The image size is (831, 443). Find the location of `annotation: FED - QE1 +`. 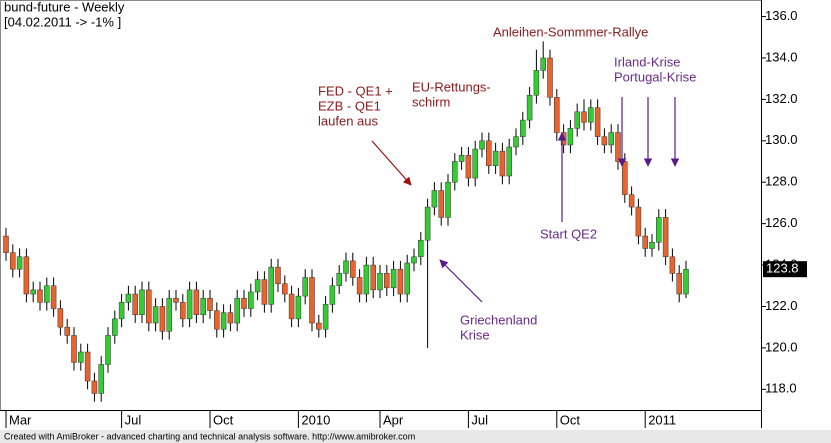

annotation: FED - QE1 + is located at coordinates (355, 90).